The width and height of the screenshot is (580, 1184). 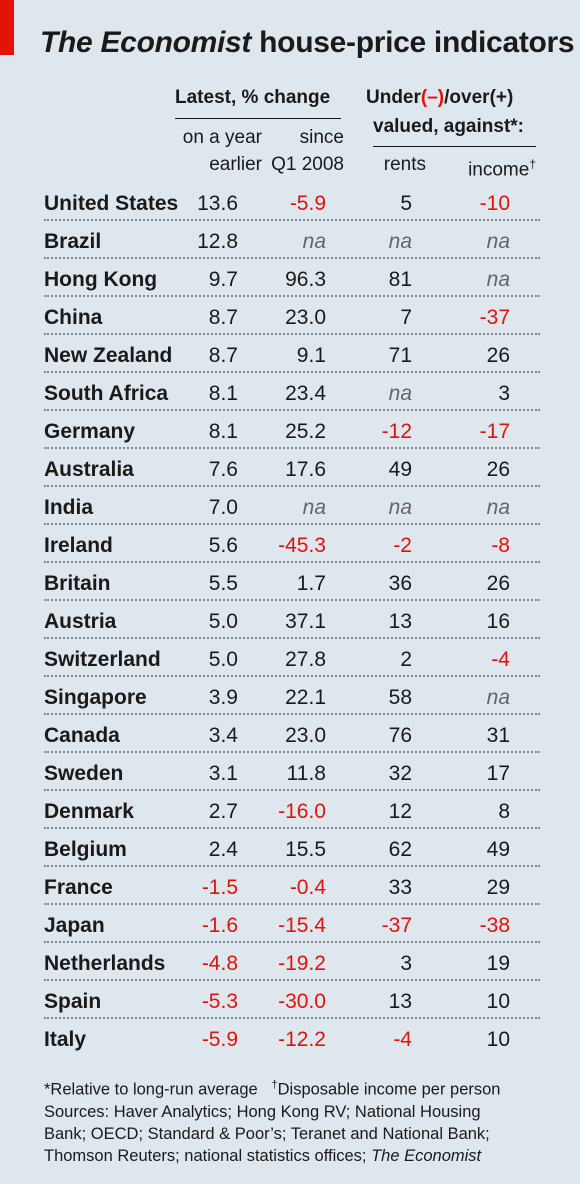 I want to click on value-rents: 71, so click(x=400, y=355).